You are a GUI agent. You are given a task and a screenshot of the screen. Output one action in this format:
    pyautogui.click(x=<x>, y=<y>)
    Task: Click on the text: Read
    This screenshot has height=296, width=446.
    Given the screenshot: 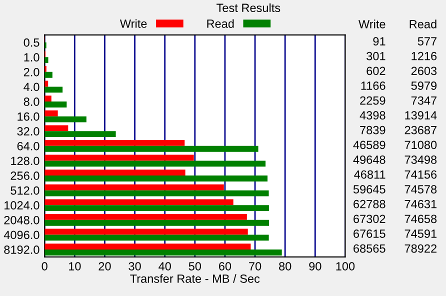 What is the action you would take?
    pyautogui.click(x=423, y=24)
    